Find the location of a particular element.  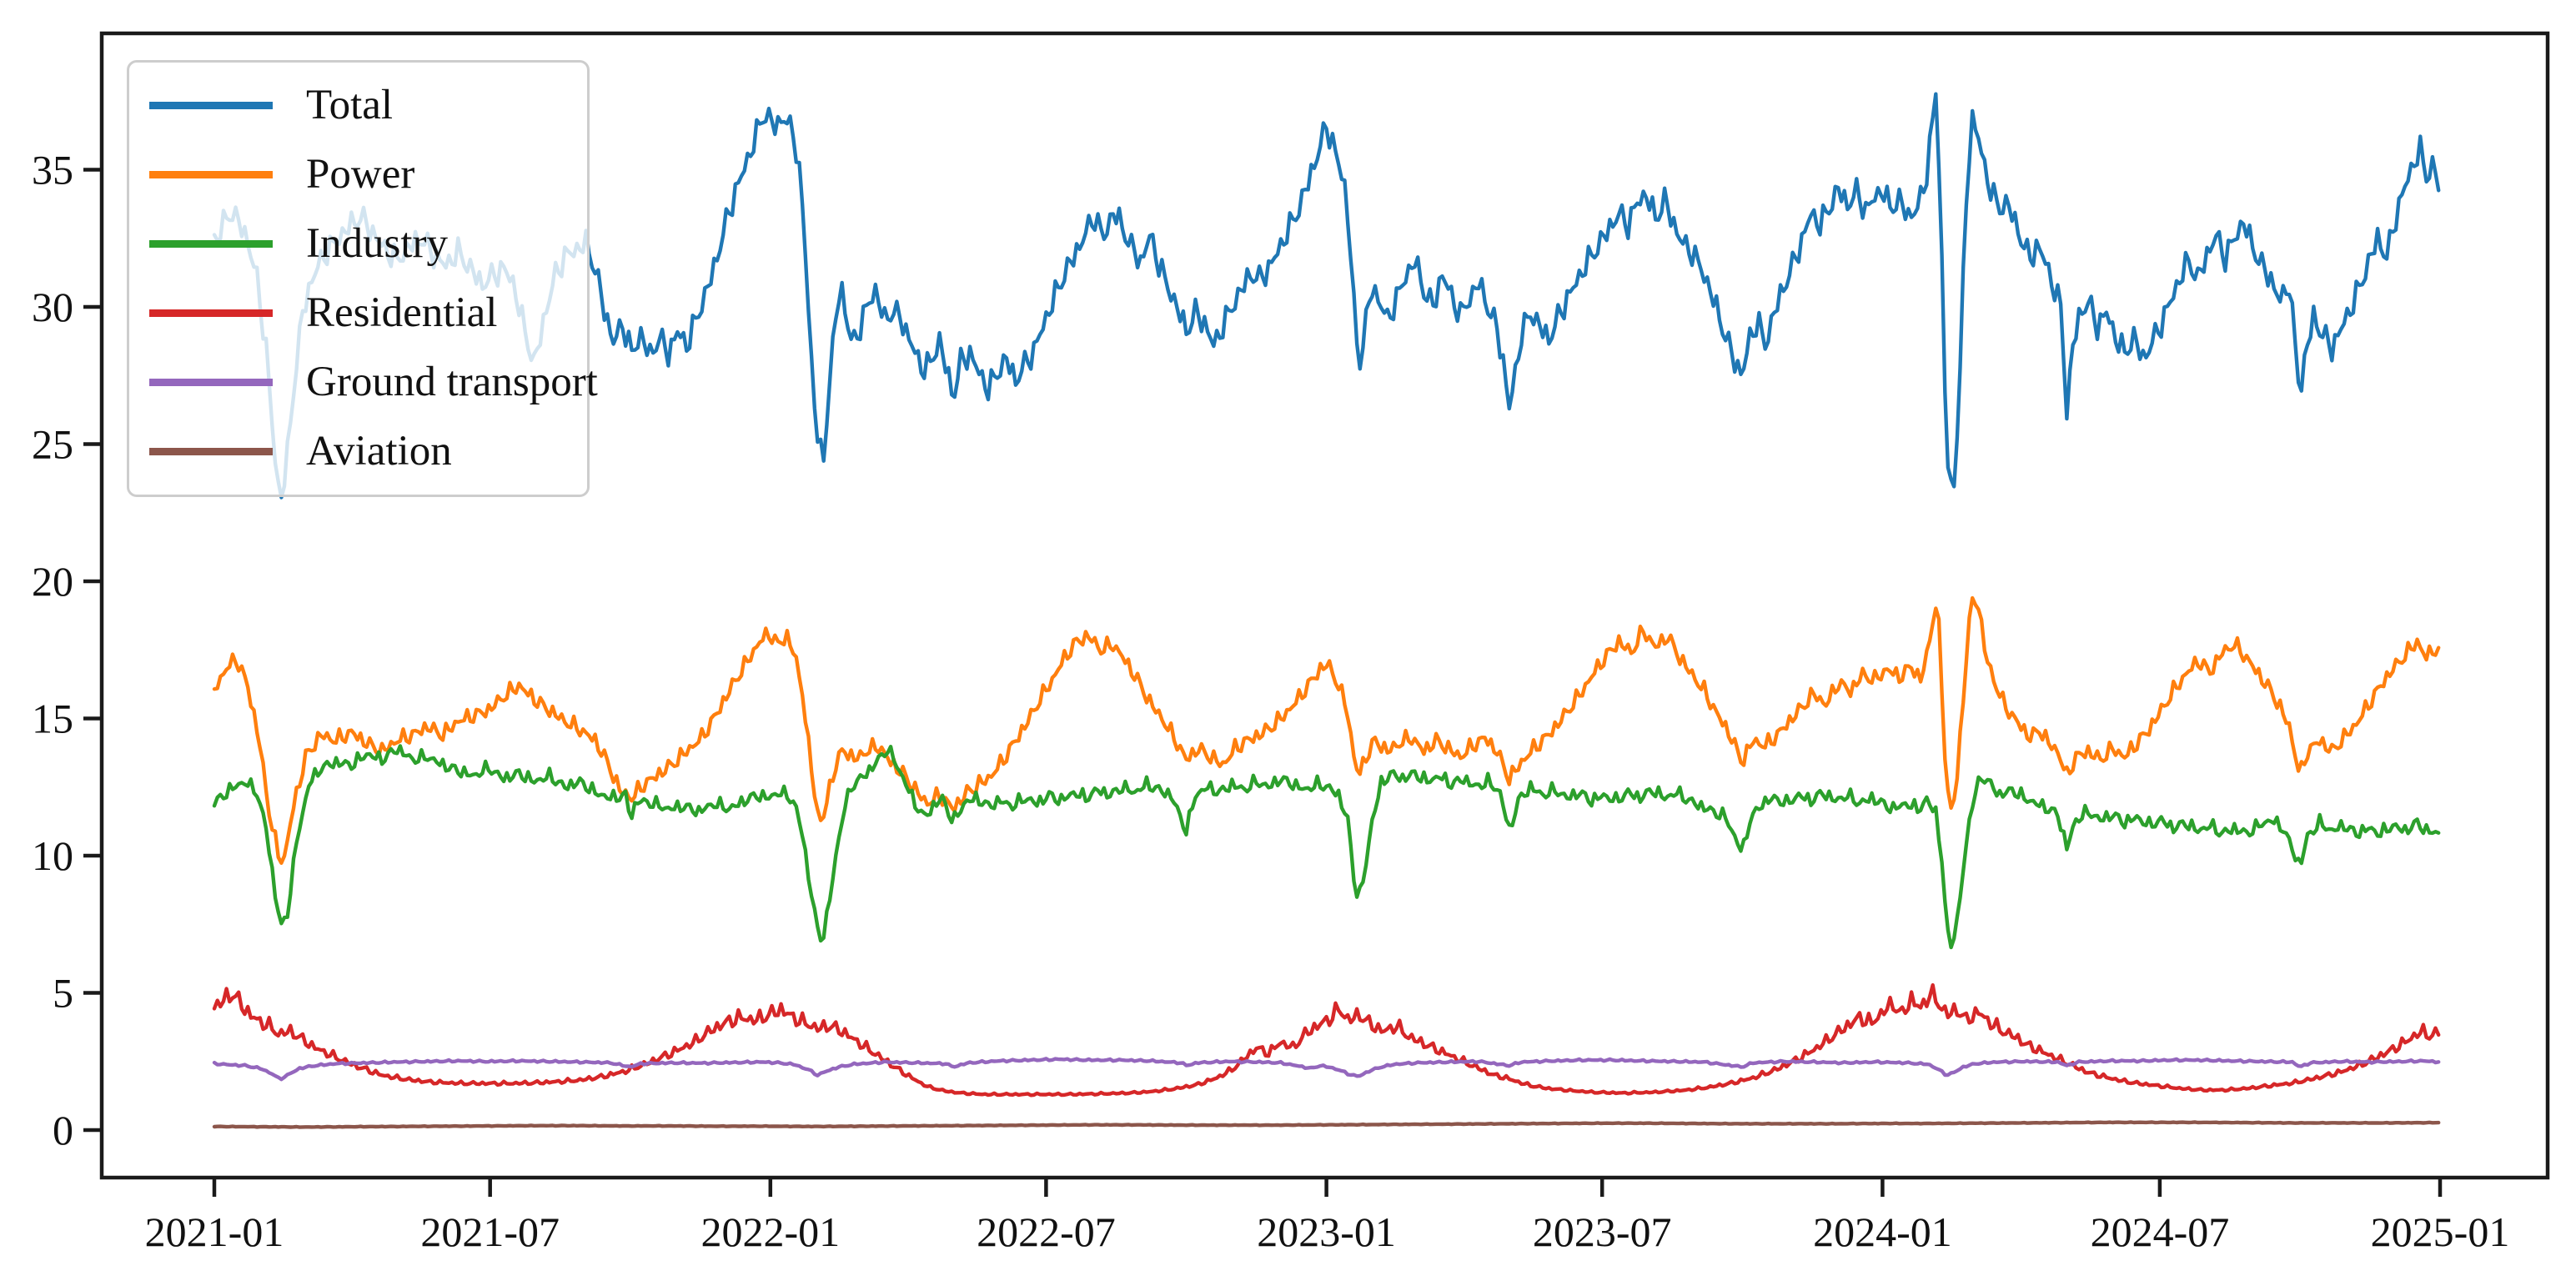

svg-text: 15 is located at coordinates (52, 719).